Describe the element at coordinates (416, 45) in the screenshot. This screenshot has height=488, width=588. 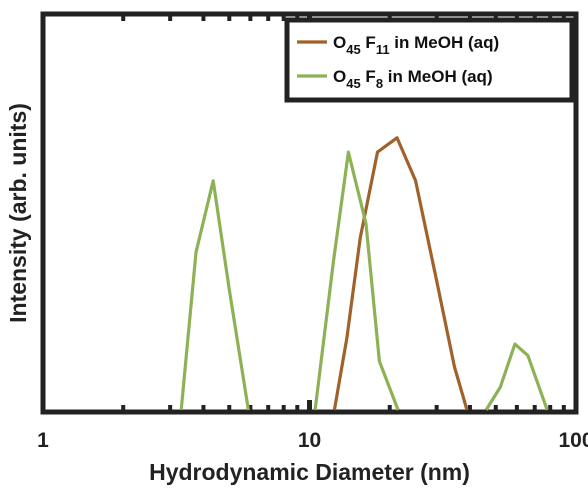
I see `legend-label-1: O45 F11 in MeOH (aq)` at that location.